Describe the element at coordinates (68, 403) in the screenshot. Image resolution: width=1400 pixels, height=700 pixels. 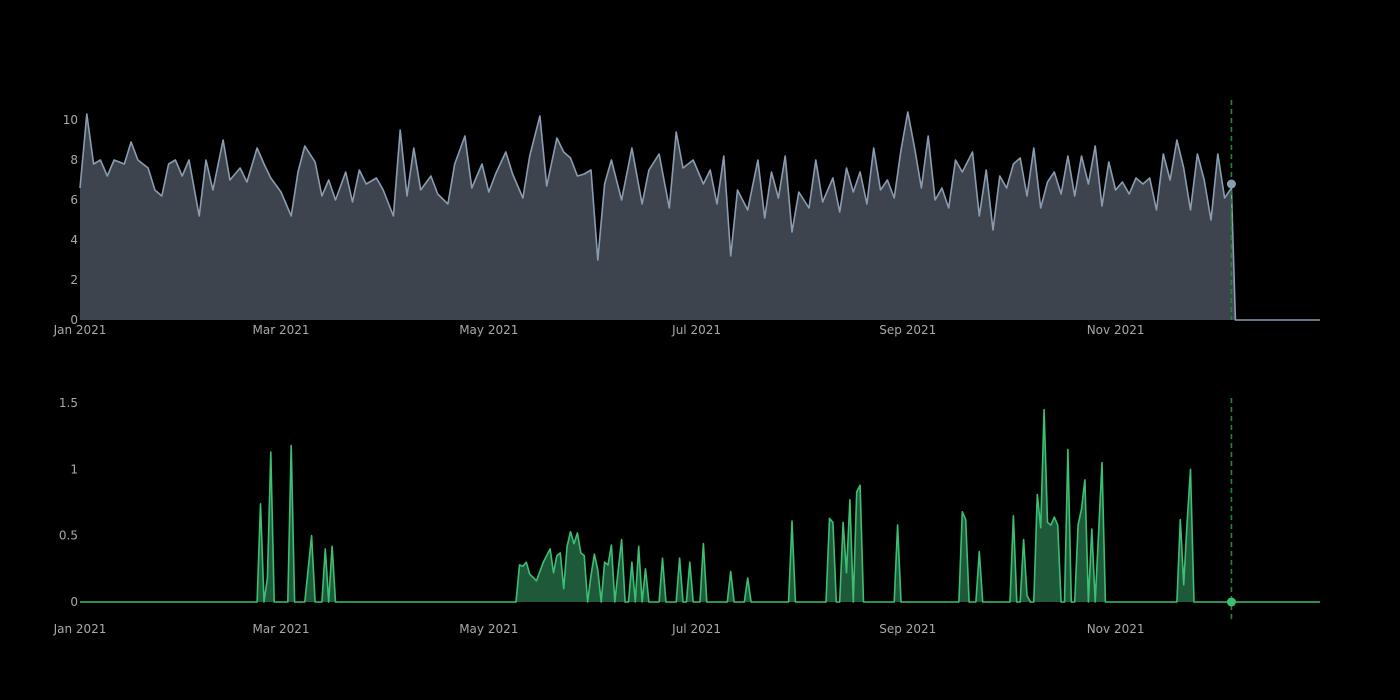
I see `y-tick-label: 1.5` at that location.